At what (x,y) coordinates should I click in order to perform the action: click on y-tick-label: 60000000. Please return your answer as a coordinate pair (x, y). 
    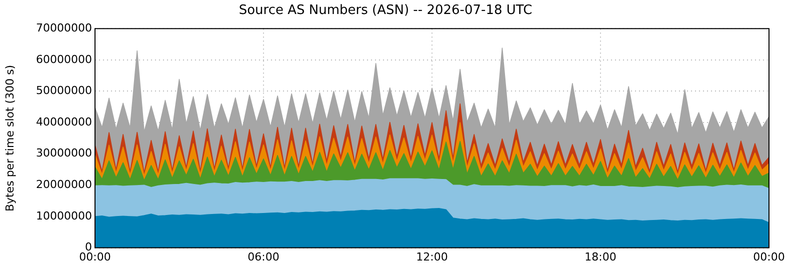
    Looking at the image, I should click on (64, 59).